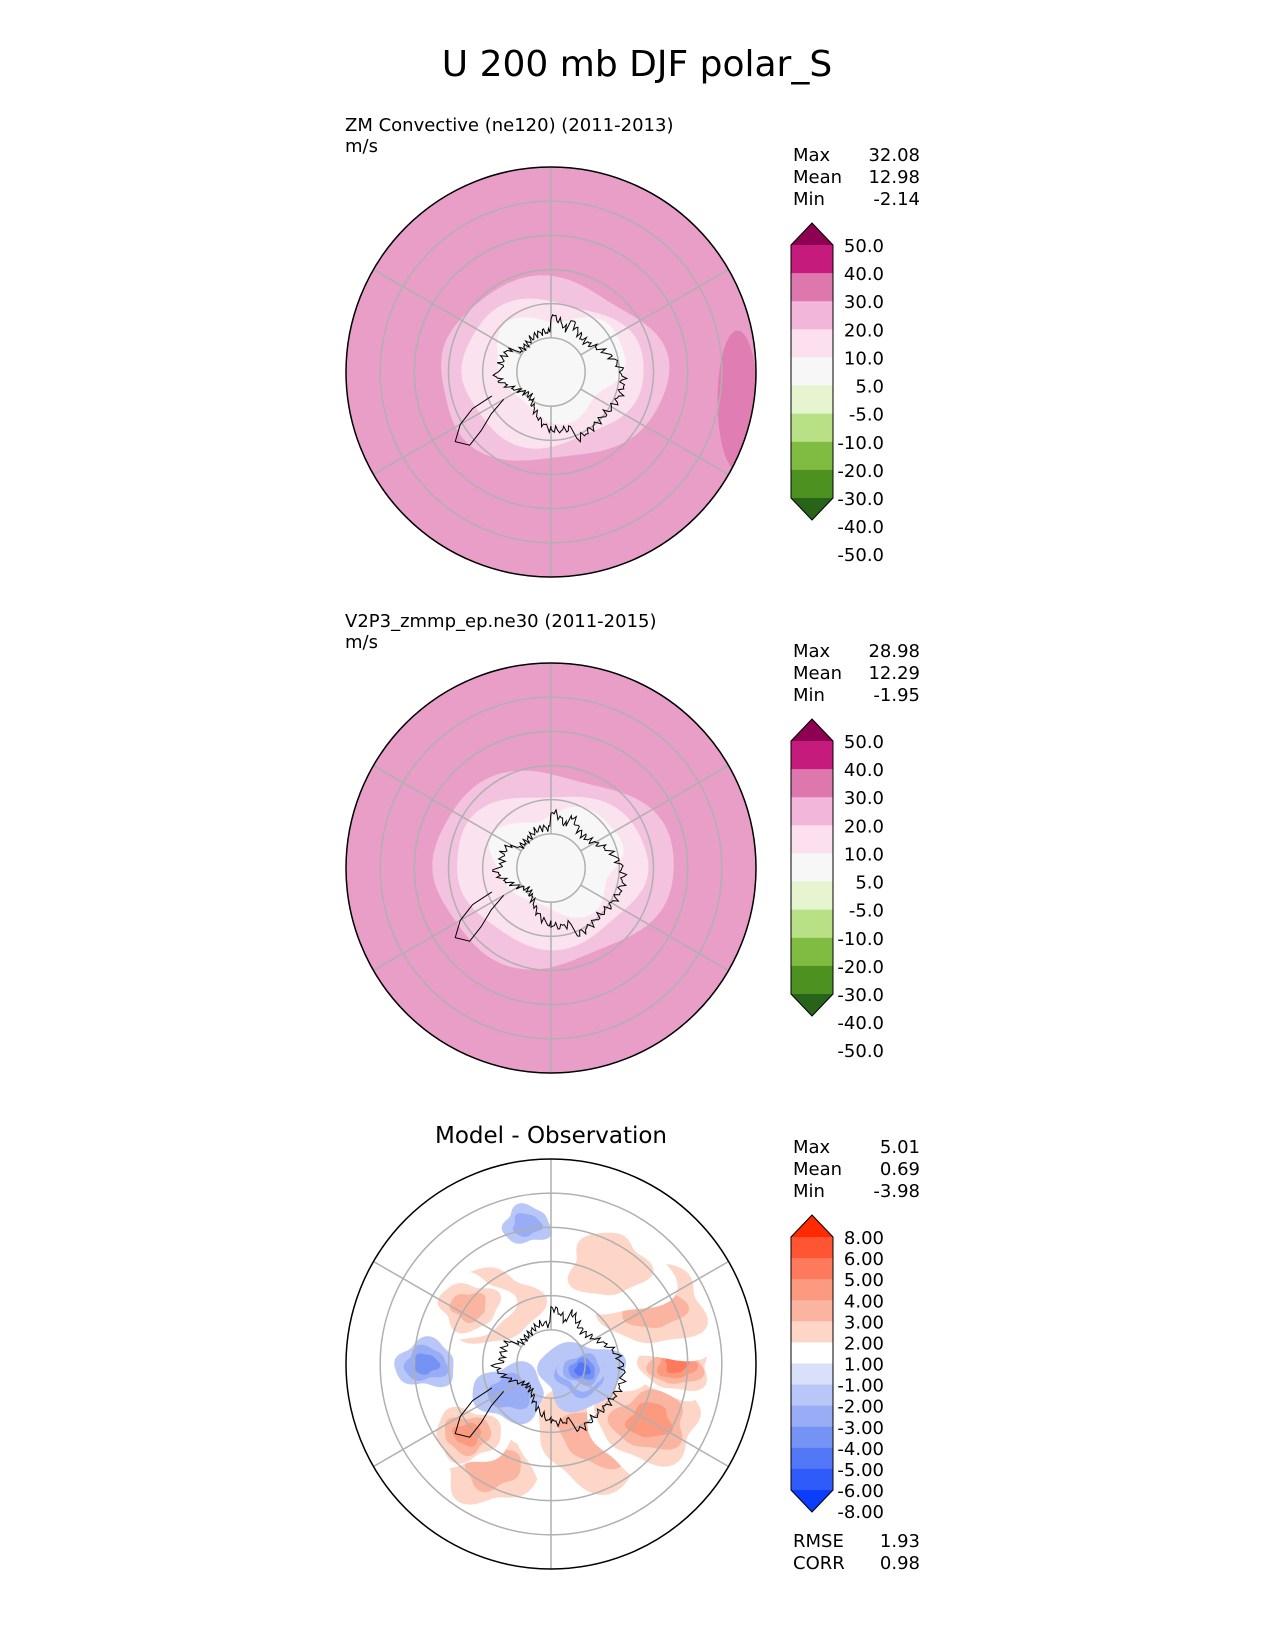  What do you see at coordinates (860, 1512) in the screenshot?
I see `colorbar-tick-label: -8.00` at bounding box center [860, 1512].